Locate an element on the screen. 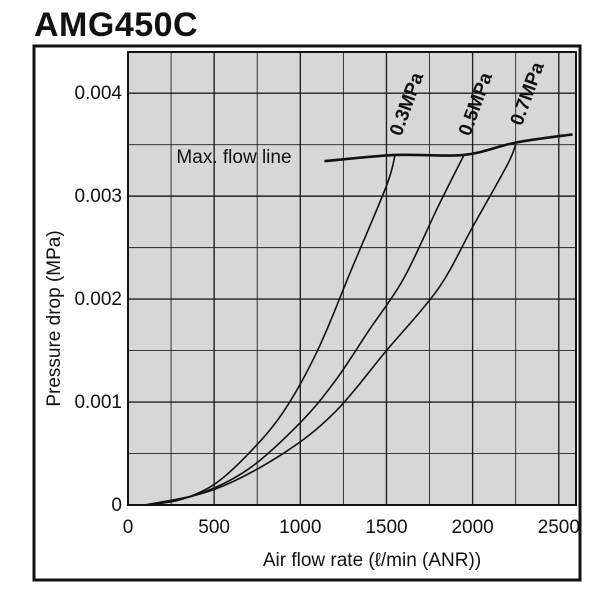 The height and width of the screenshot is (605, 600). x-axis-label: Air flow rate (ℓ/min (ANR)) is located at coordinates (372, 560).